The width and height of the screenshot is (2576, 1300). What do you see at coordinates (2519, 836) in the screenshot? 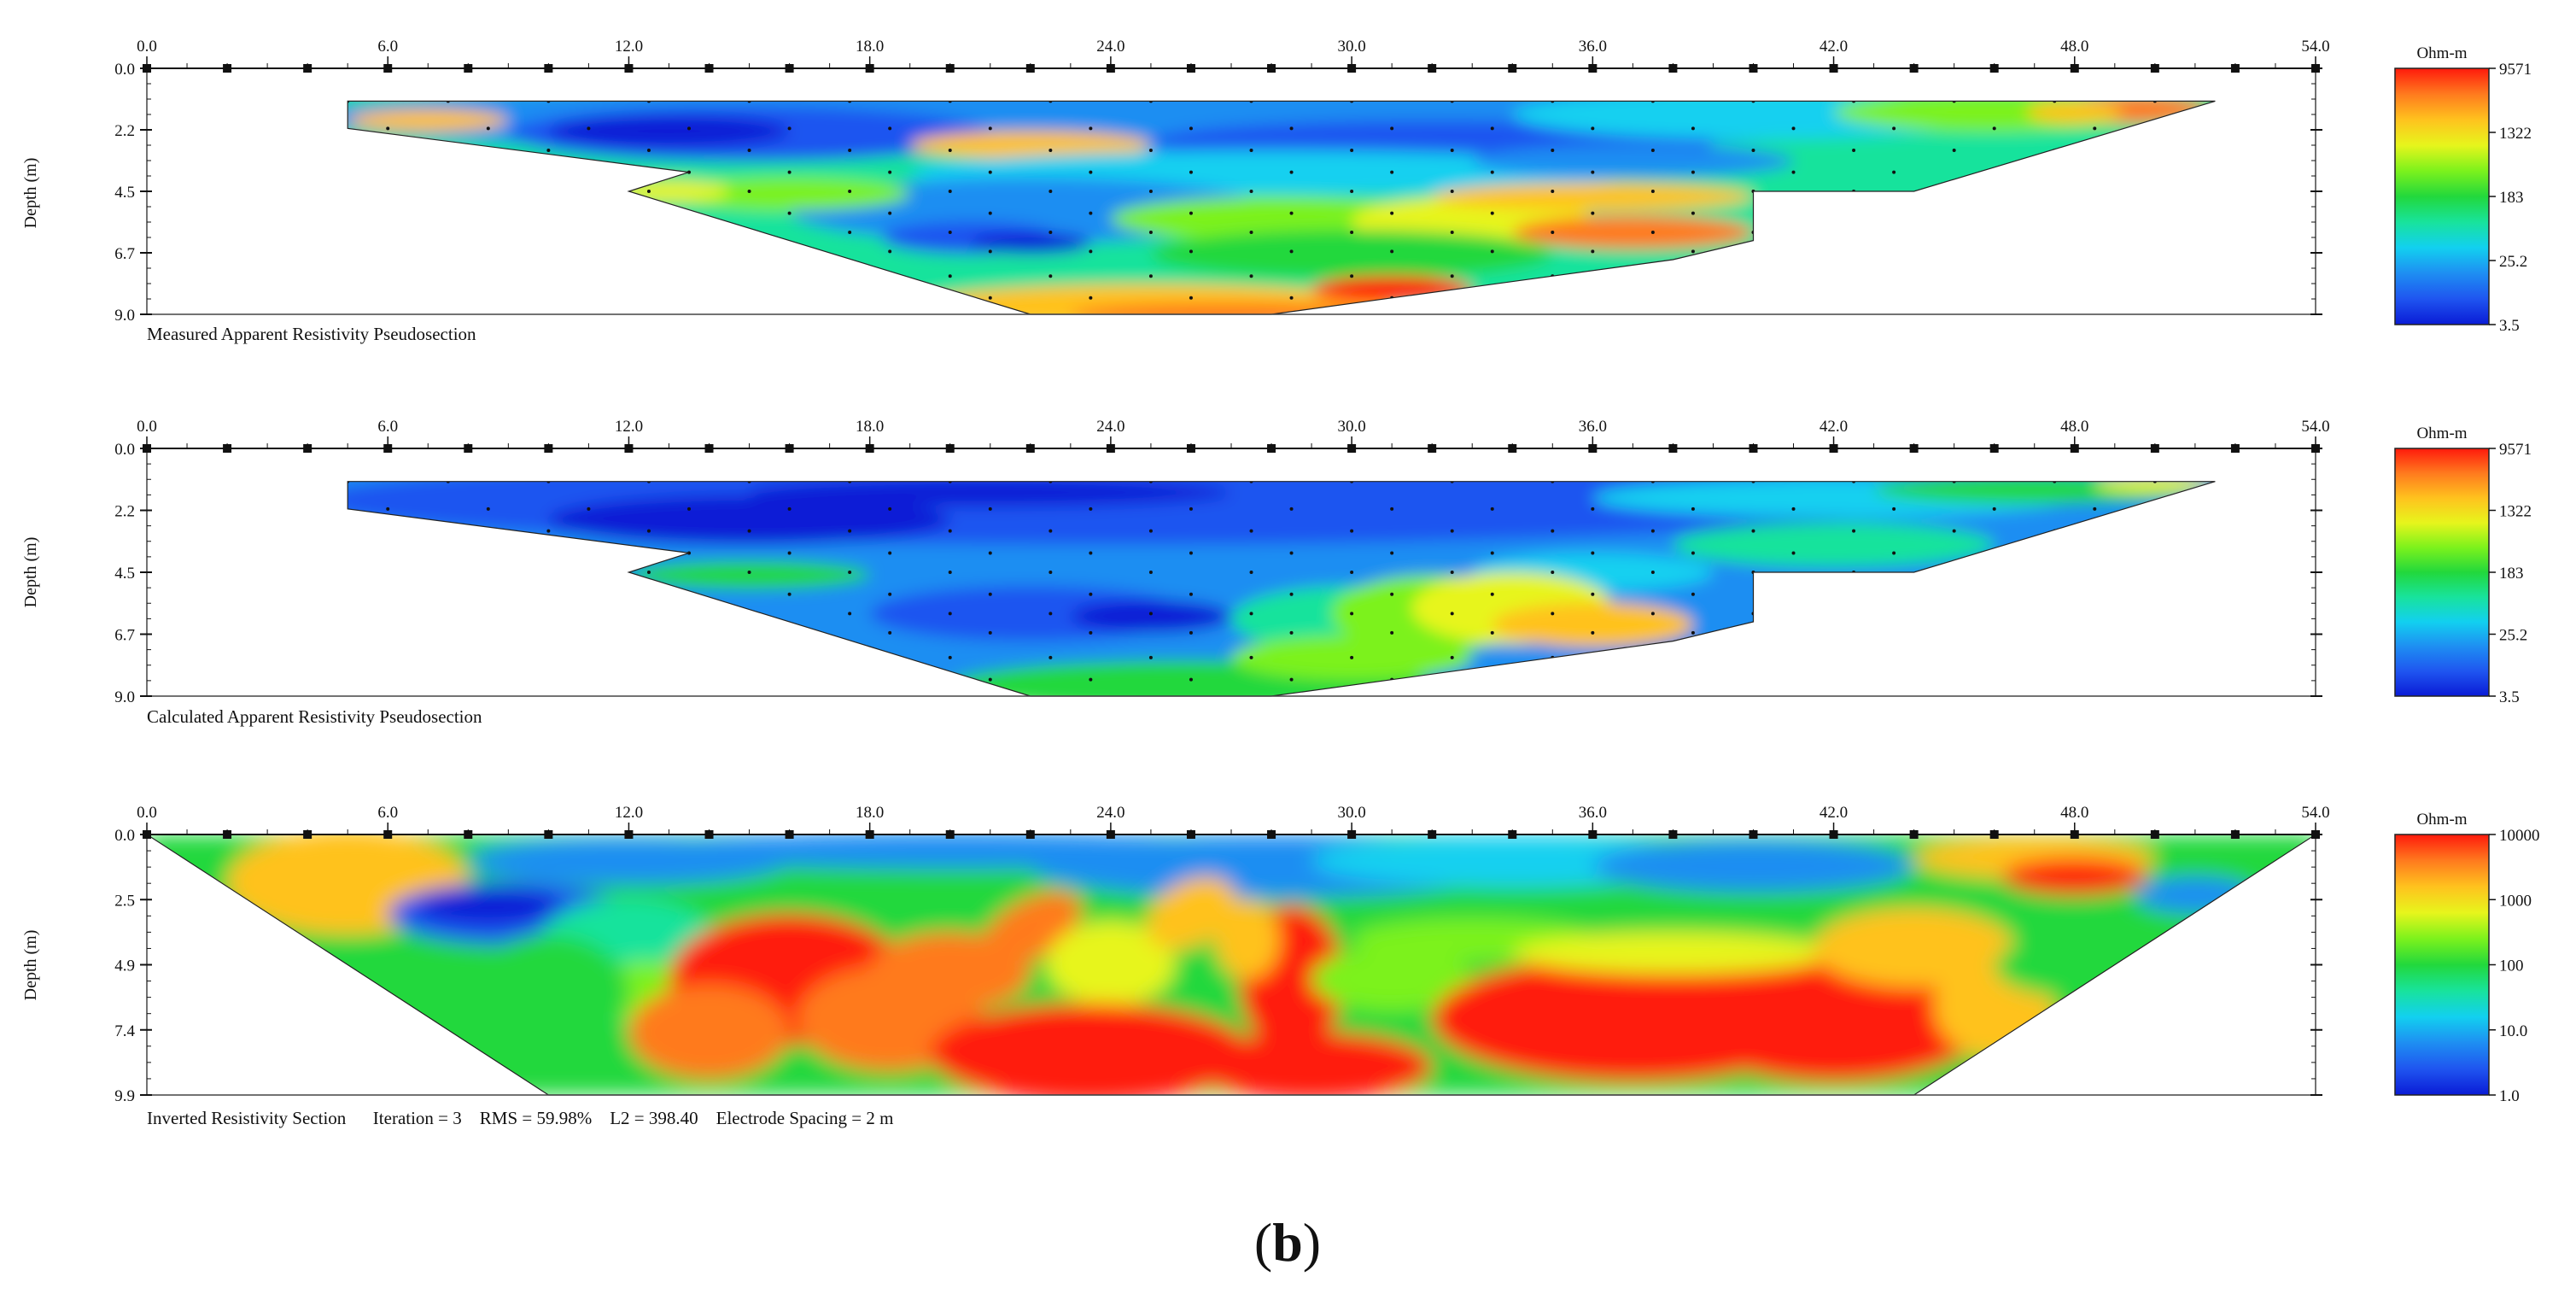
I see `colorbar-tick-label: 10000` at bounding box center [2519, 836].